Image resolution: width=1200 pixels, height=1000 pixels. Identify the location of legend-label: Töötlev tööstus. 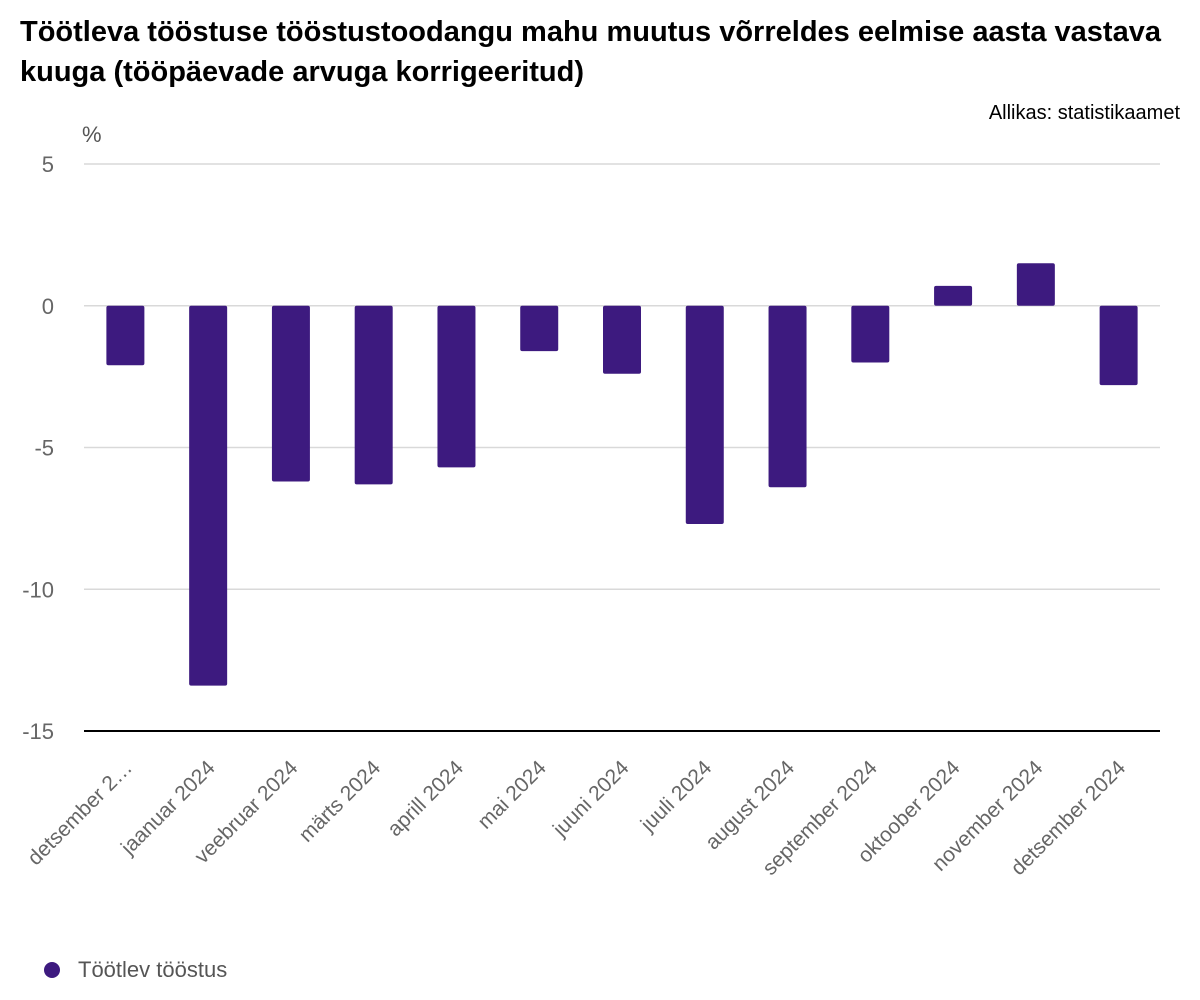
(153, 969).